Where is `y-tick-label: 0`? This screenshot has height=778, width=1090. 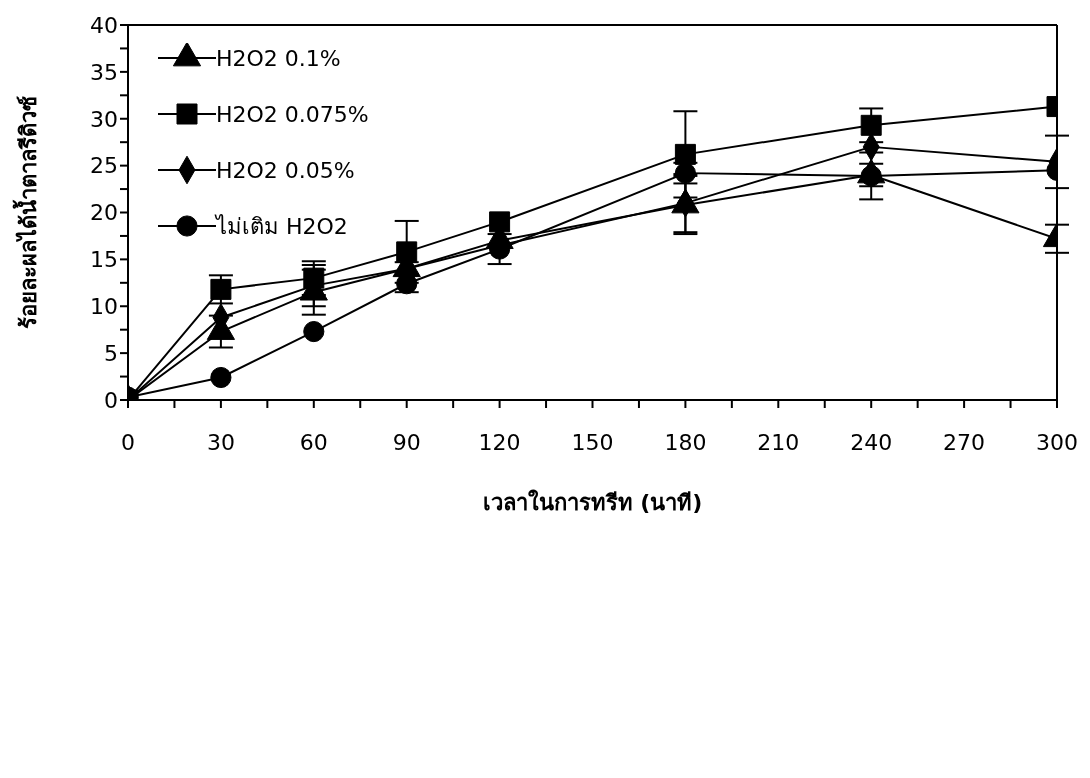
y-tick-label: 0 is located at coordinates (111, 400).